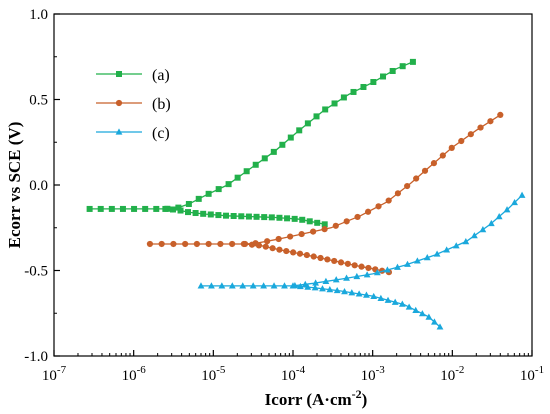 This screenshot has width=550, height=414. I want to click on x-tick-label: 10⁻¹, so click(532, 374).